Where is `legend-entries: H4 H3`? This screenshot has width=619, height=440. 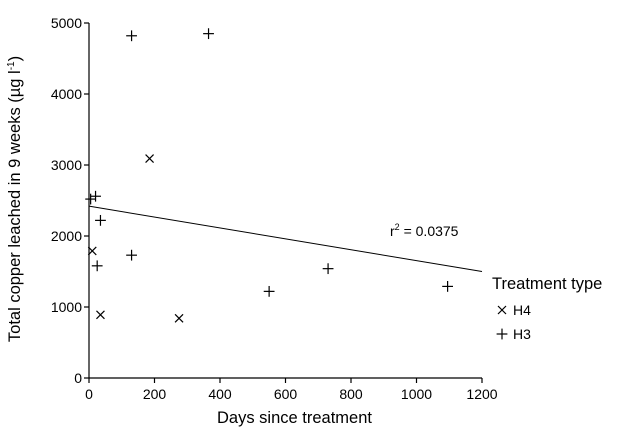 legend-entries: H4 H3 is located at coordinates (513, 322).